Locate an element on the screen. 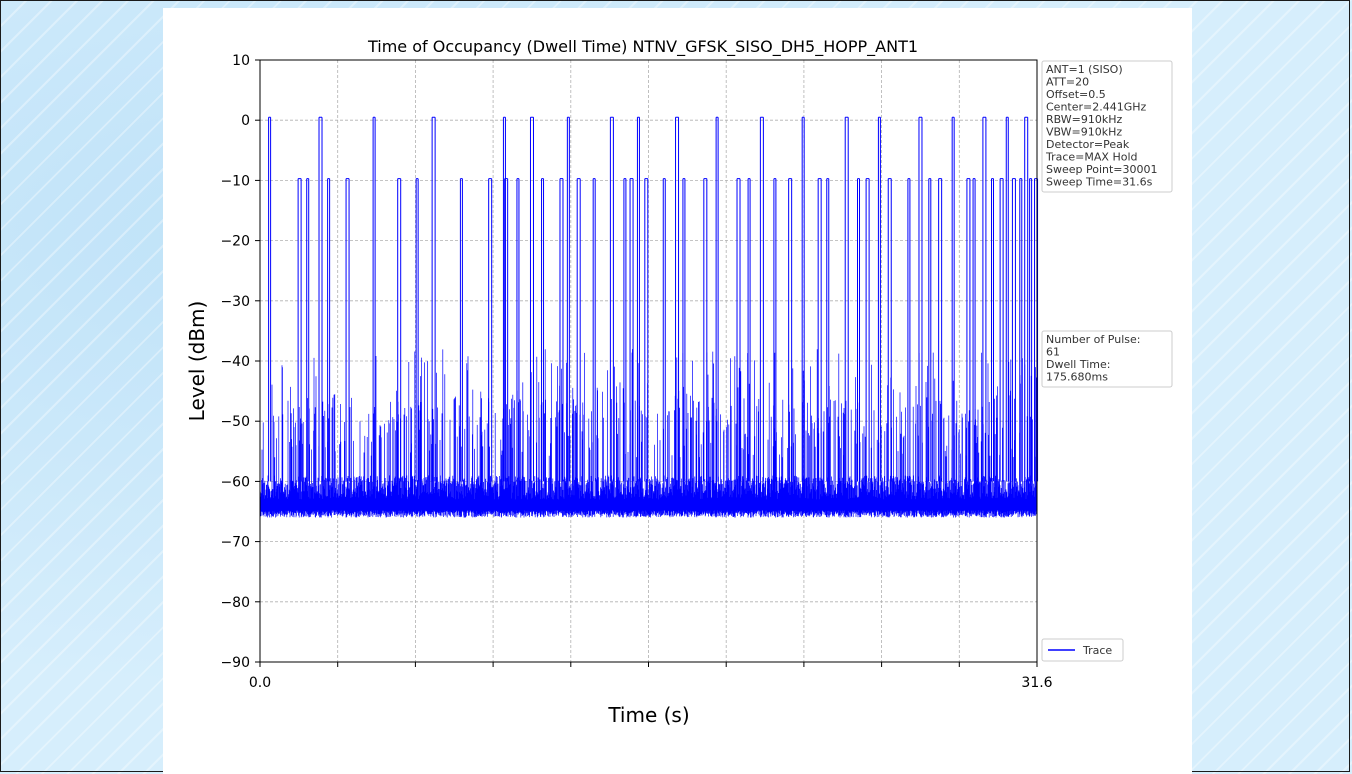  legend-label: Trace is located at coordinates (1097, 650).